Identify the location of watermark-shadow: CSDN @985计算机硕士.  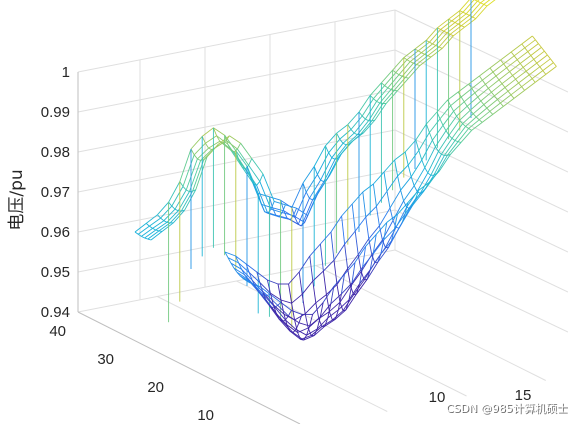
(507, 409).